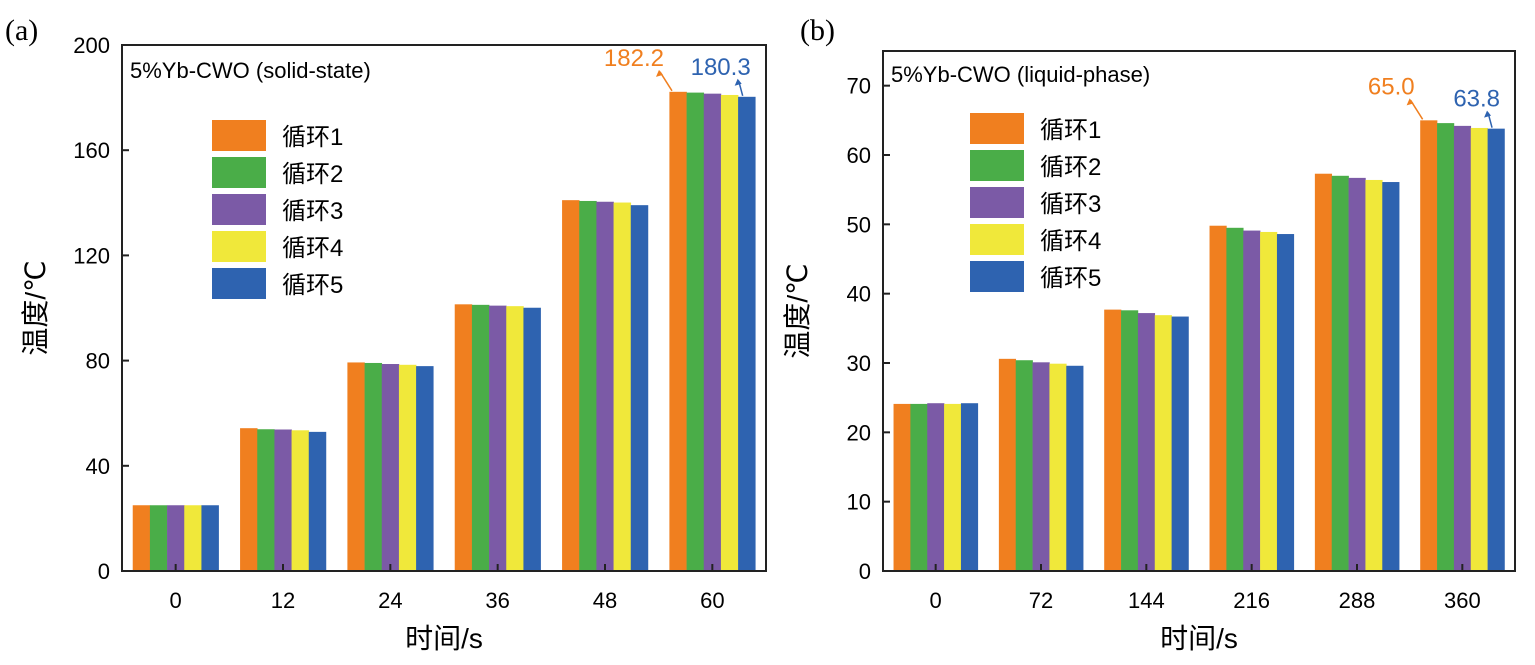 Image resolution: width=1535 pixels, height=665 pixels. I want to click on x-tick-label: 48, so click(605, 600).